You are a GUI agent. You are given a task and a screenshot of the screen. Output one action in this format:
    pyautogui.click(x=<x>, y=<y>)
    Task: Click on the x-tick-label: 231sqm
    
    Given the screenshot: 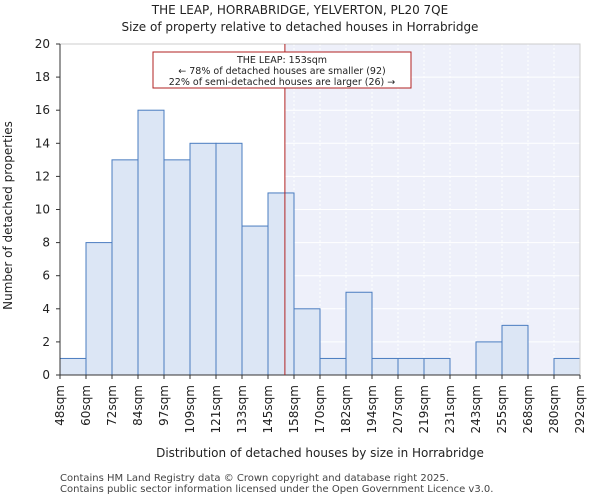 What is the action you would take?
    pyautogui.click(x=450, y=409)
    